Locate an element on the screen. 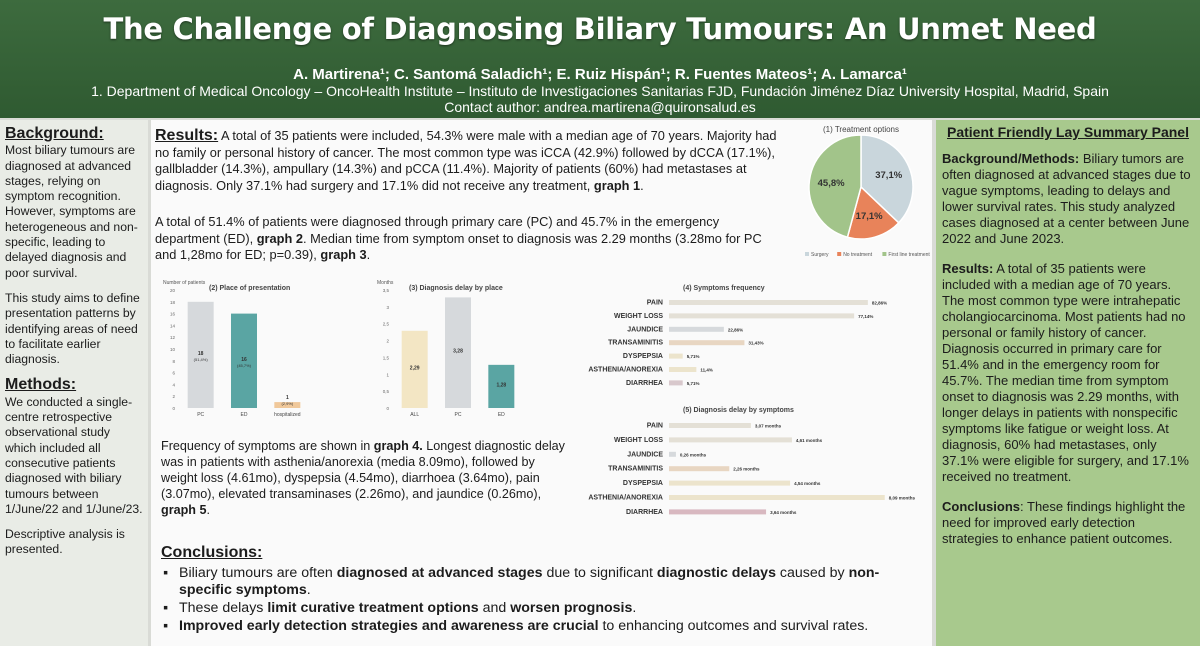 This screenshot has height=646, width=1200. bar-sub-label: (51,4%) is located at coordinates (201, 359).